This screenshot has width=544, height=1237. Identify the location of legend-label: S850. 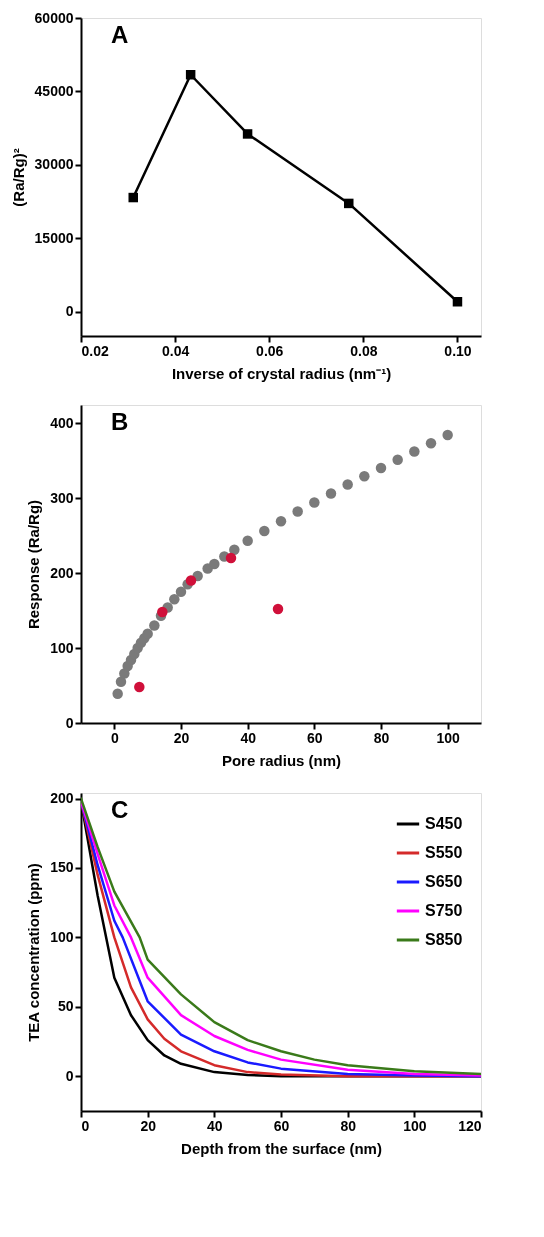
(444, 939).